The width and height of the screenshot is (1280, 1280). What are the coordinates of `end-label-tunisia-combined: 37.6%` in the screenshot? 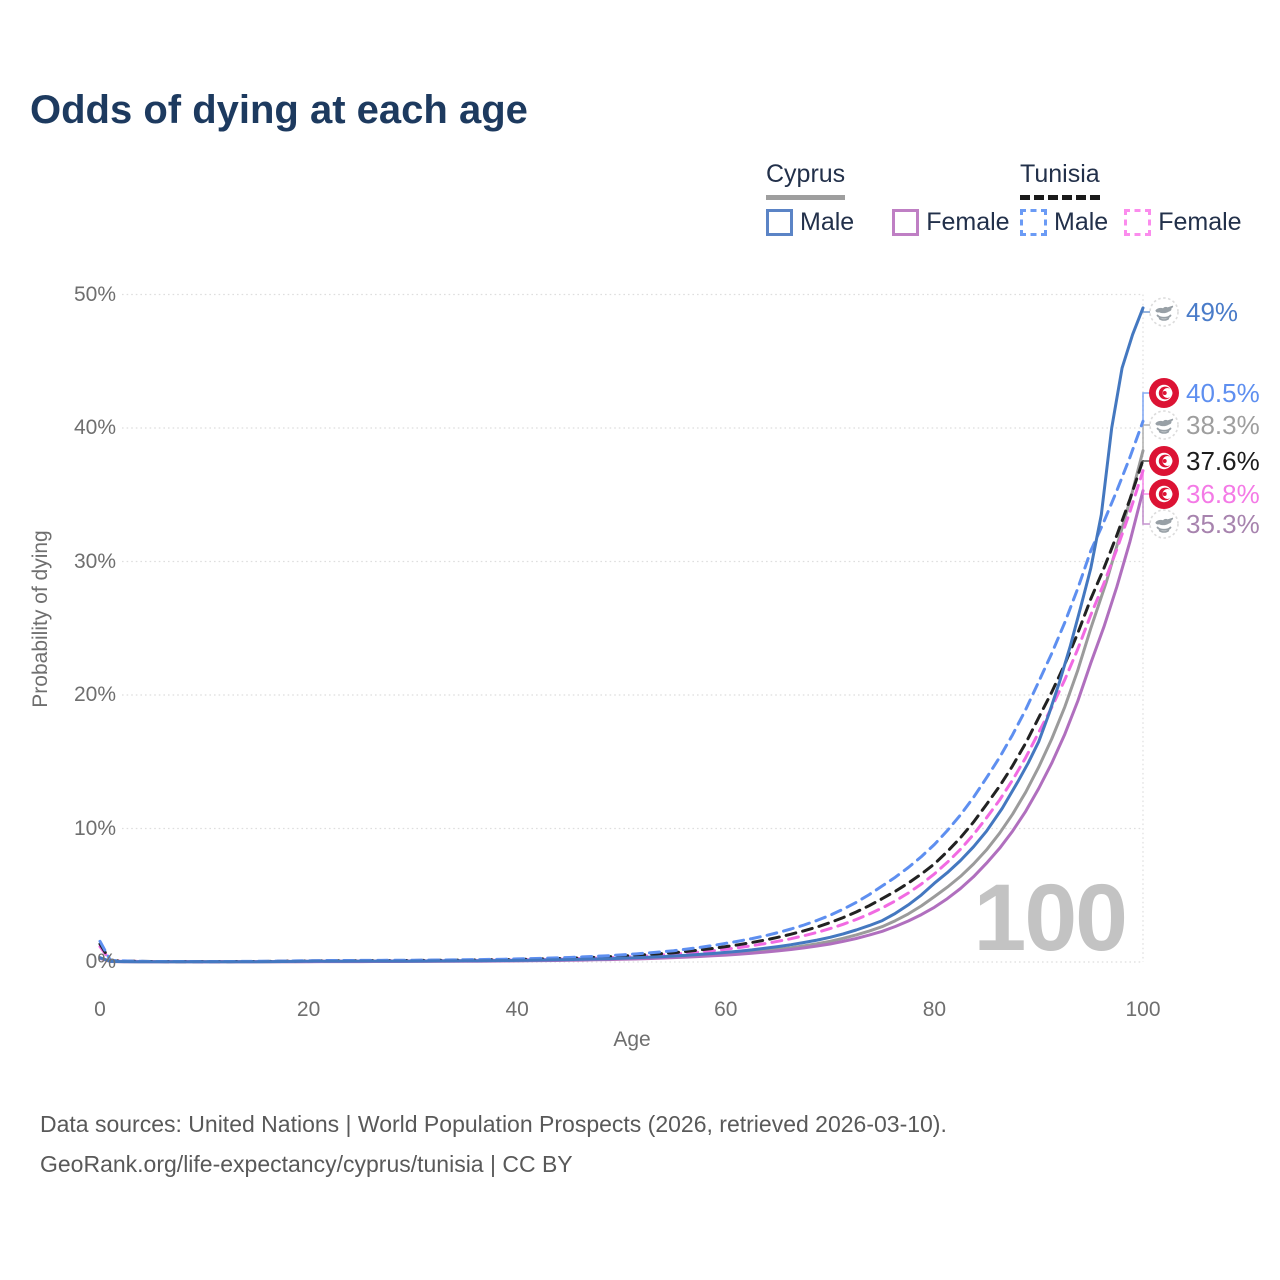 It's located at (1204, 461).